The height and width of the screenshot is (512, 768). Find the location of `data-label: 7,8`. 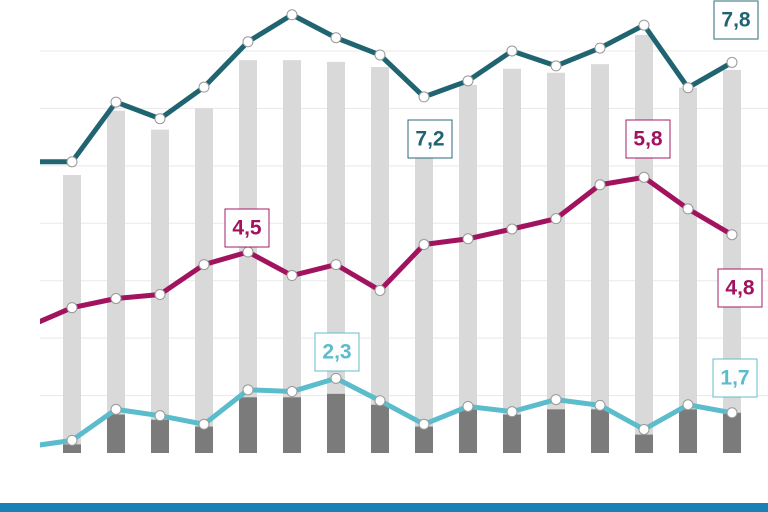

data-label: 7,8 is located at coordinates (736, 20).